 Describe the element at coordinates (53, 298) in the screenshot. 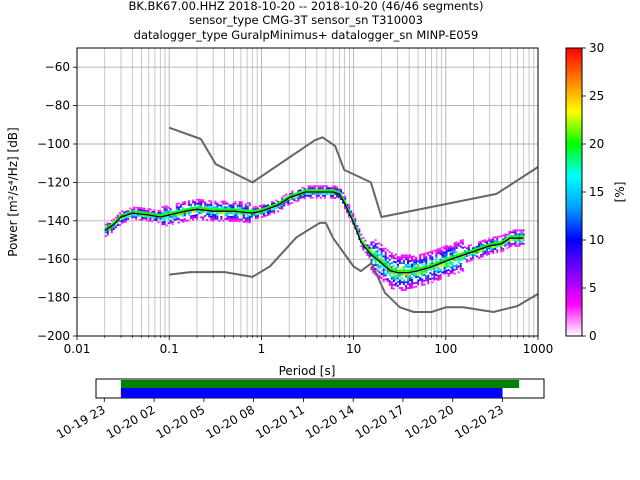

I see `y-tick-label: −180` at that location.